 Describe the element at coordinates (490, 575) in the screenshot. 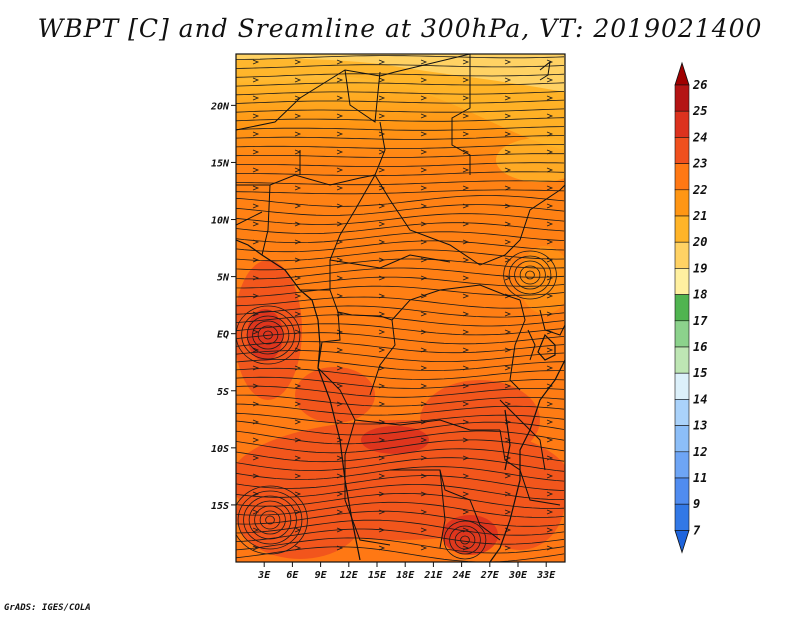

I see `lon-tick-label: 27E` at that location.